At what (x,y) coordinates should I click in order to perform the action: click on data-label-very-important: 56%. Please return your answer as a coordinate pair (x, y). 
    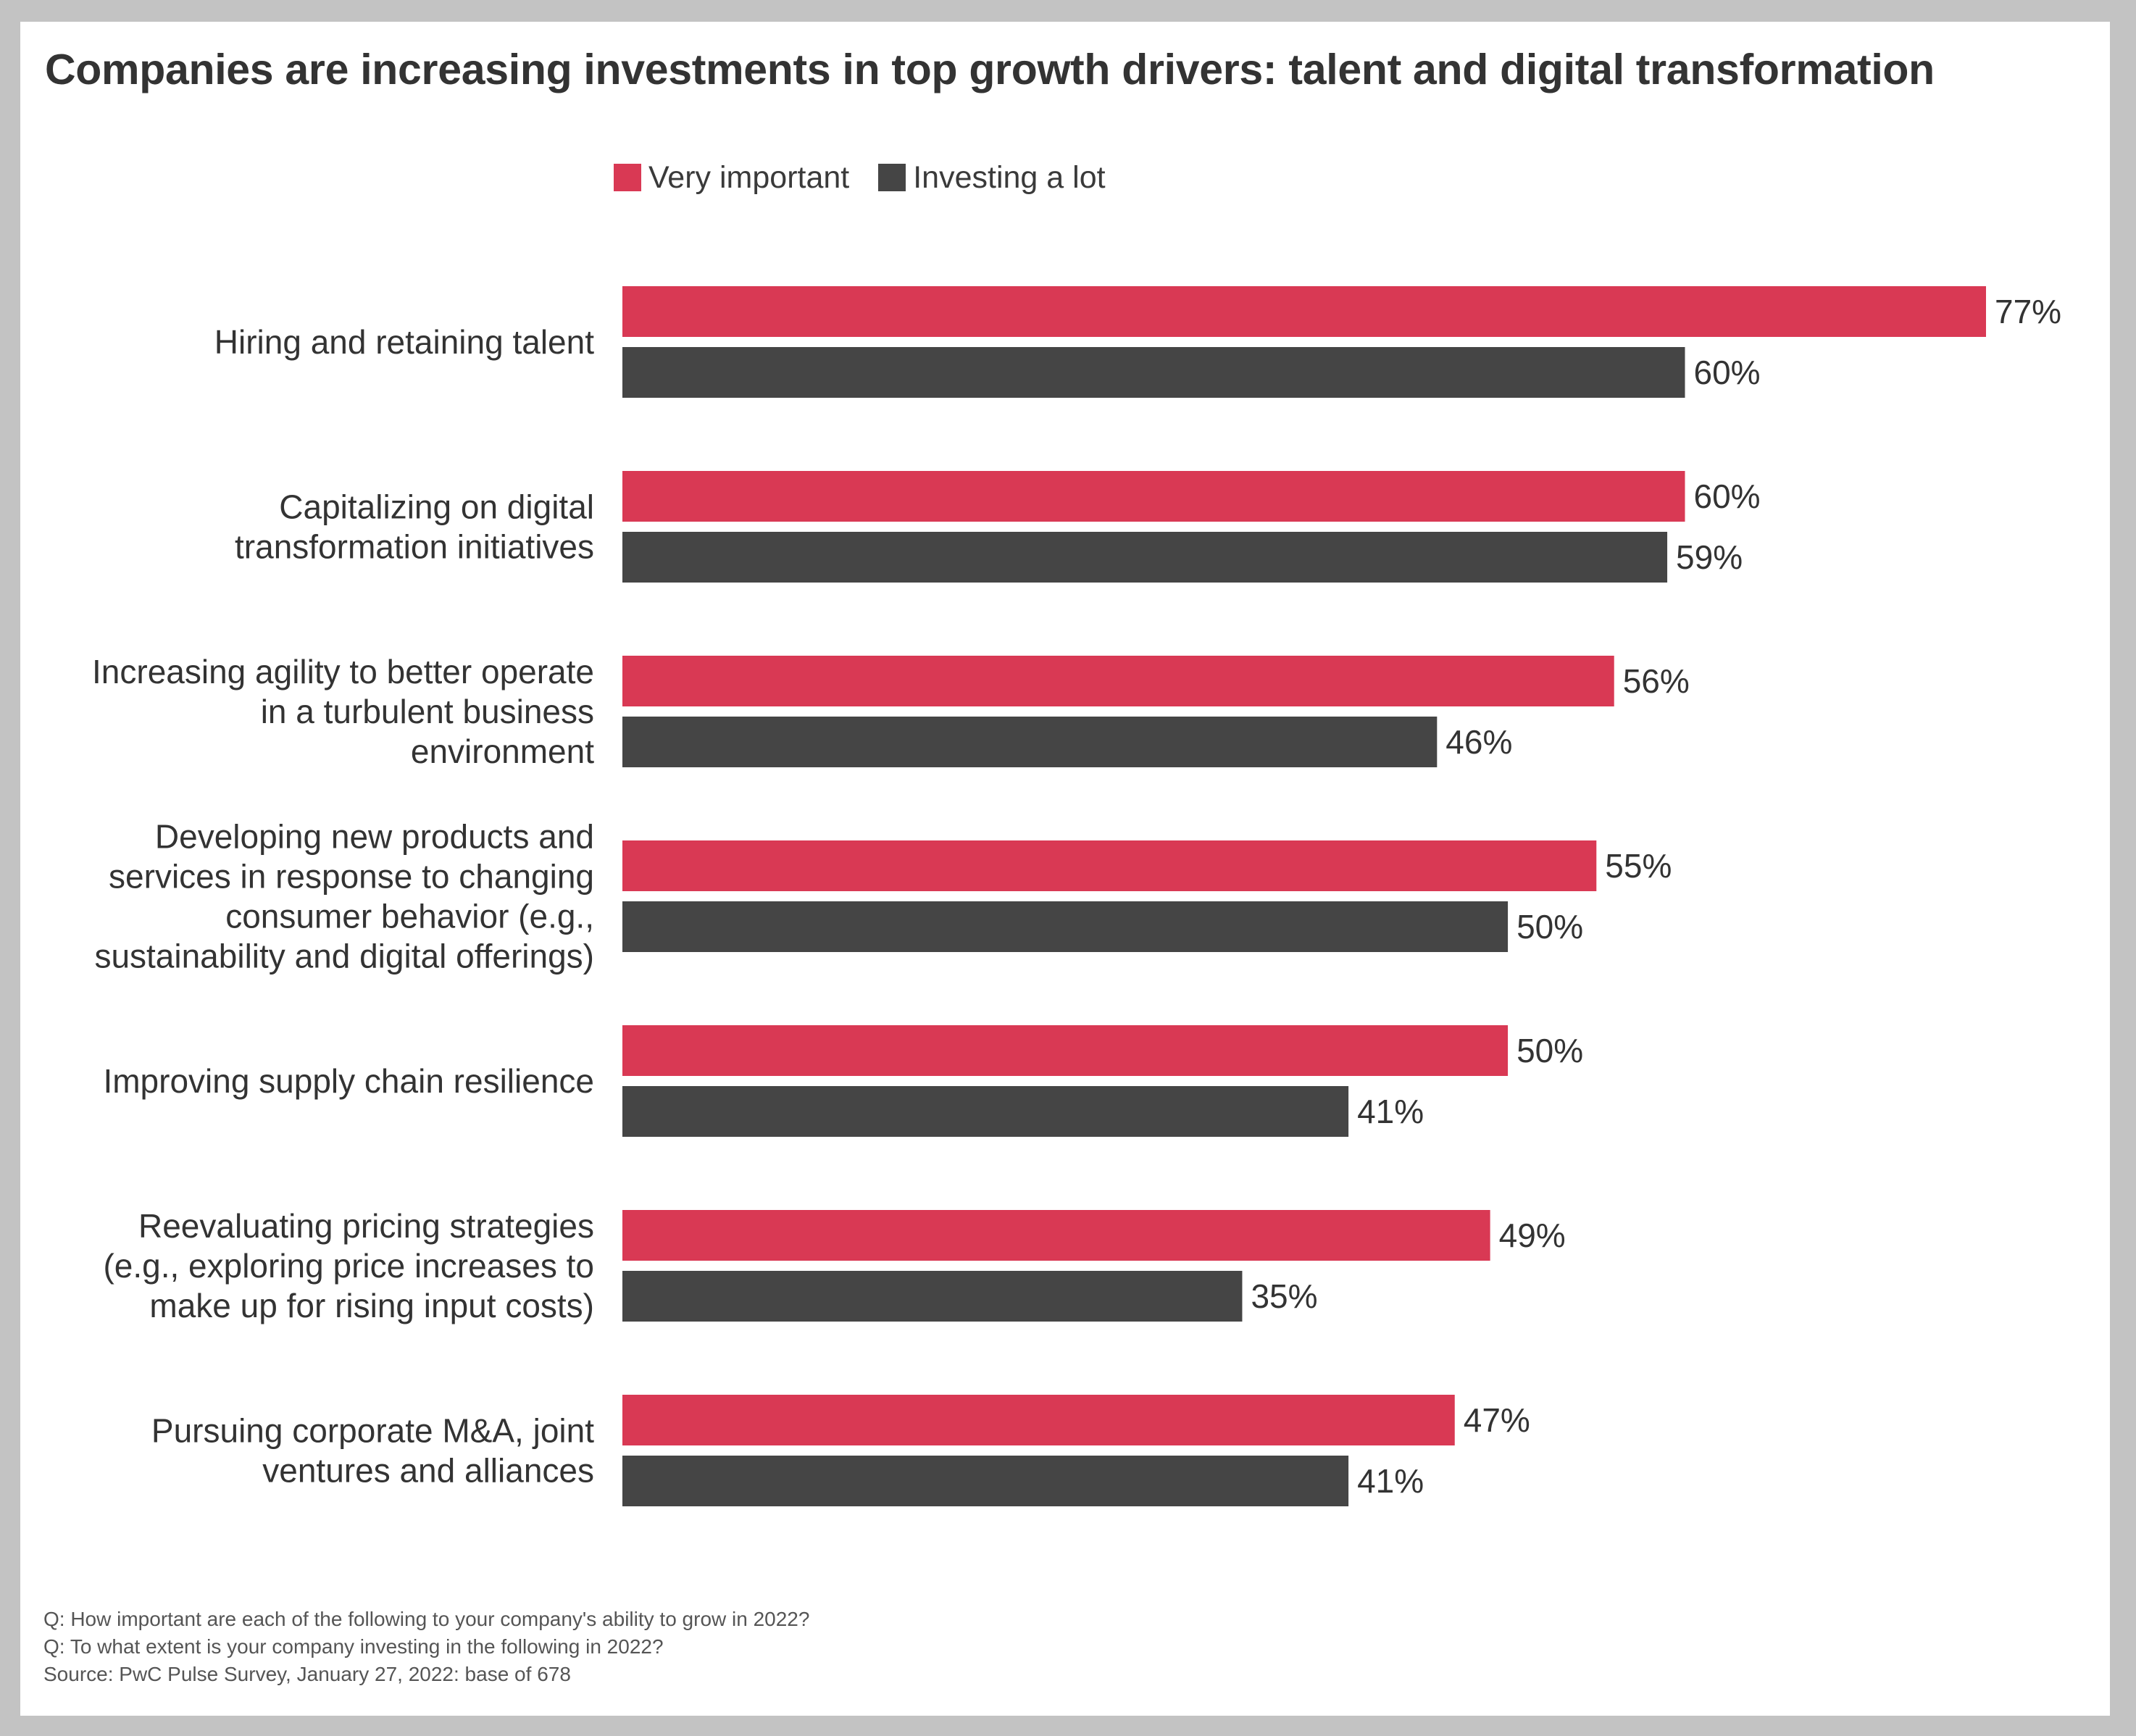
    Looking at the image, I should click on (1656, 681).